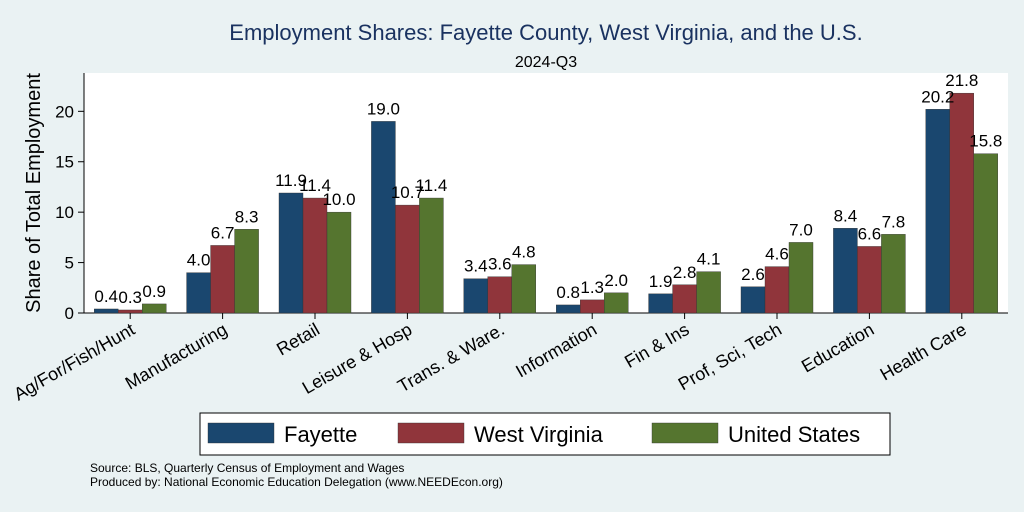  I want to click on y-tick-label: 5, so click(69, 263).